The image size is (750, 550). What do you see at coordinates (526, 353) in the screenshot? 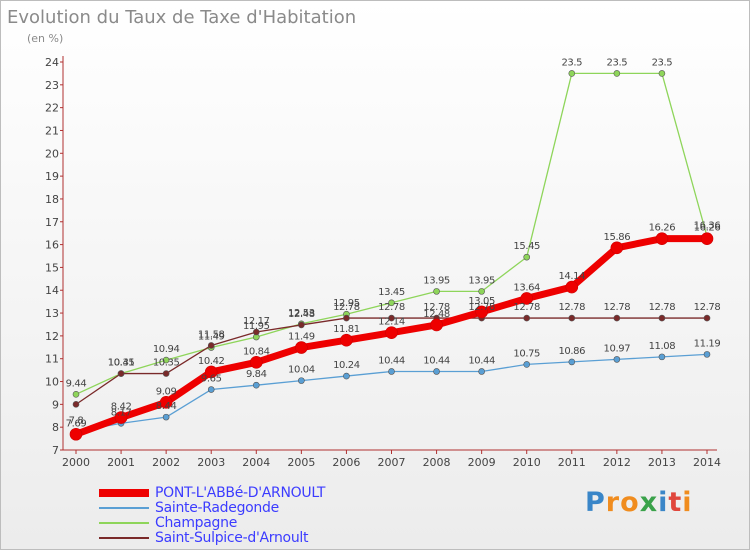
I see `data-label-sainte-radegonde: 10.75` at bounding box center [526, 353].